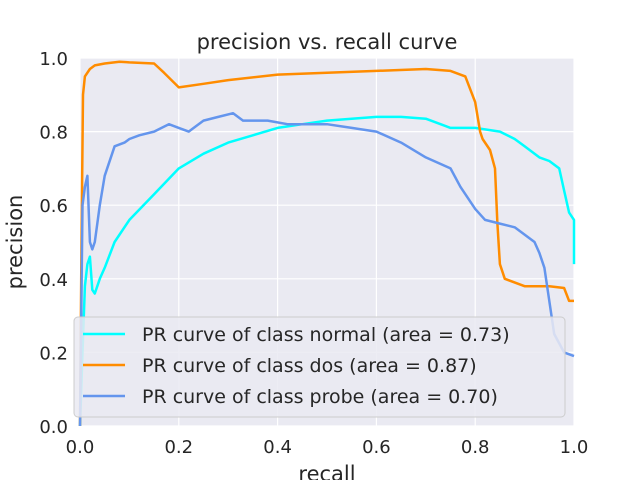  I want to click on y-tick-label: 0.0, so click(53, 427).